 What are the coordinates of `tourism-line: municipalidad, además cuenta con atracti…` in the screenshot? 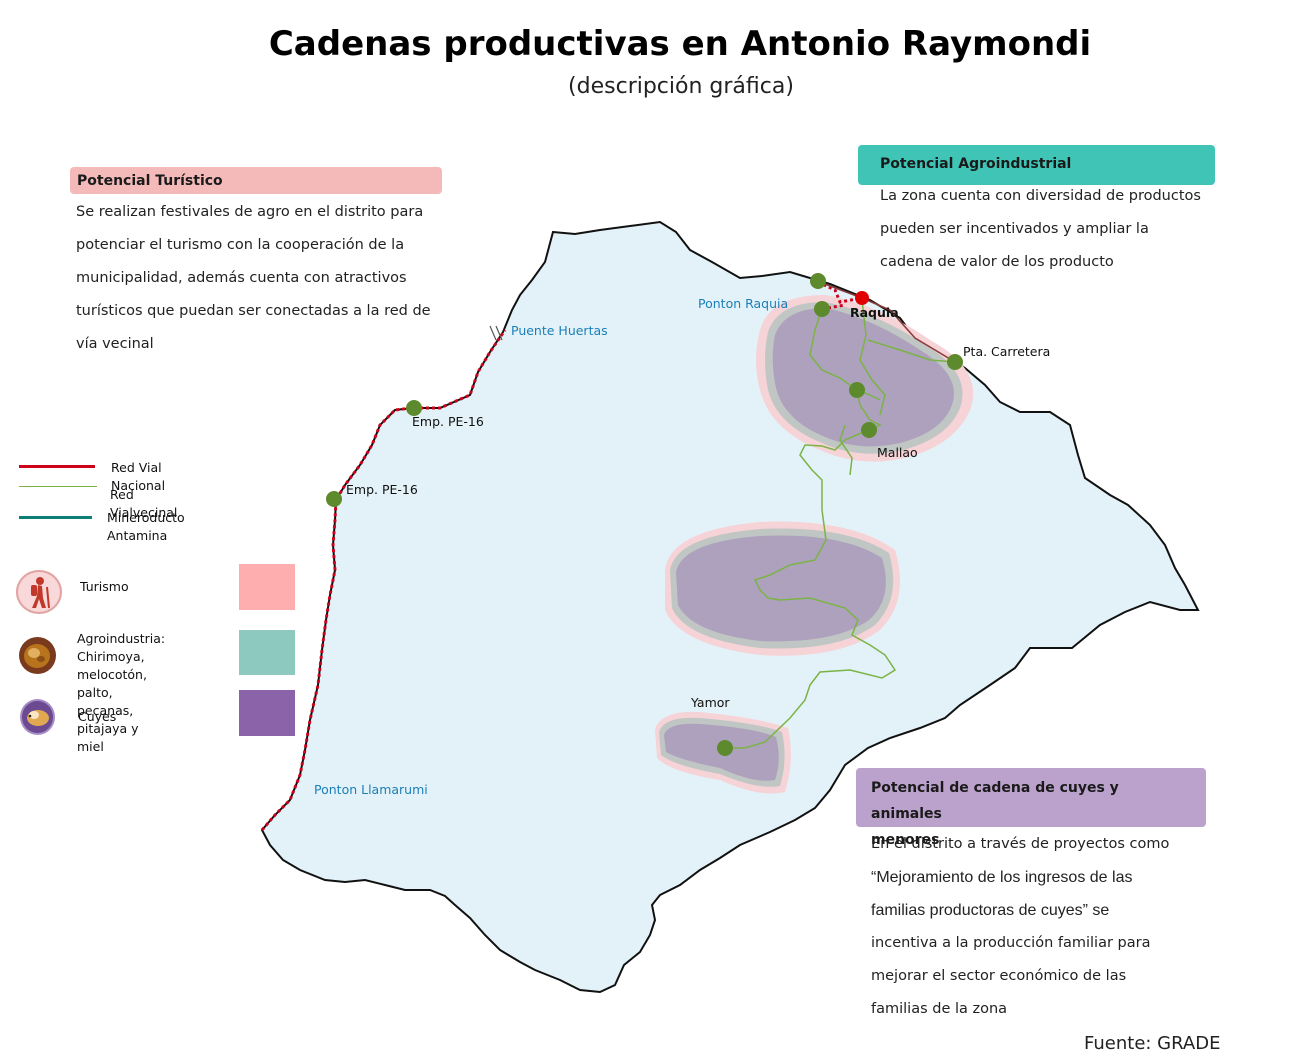 It's located at (241, 278).